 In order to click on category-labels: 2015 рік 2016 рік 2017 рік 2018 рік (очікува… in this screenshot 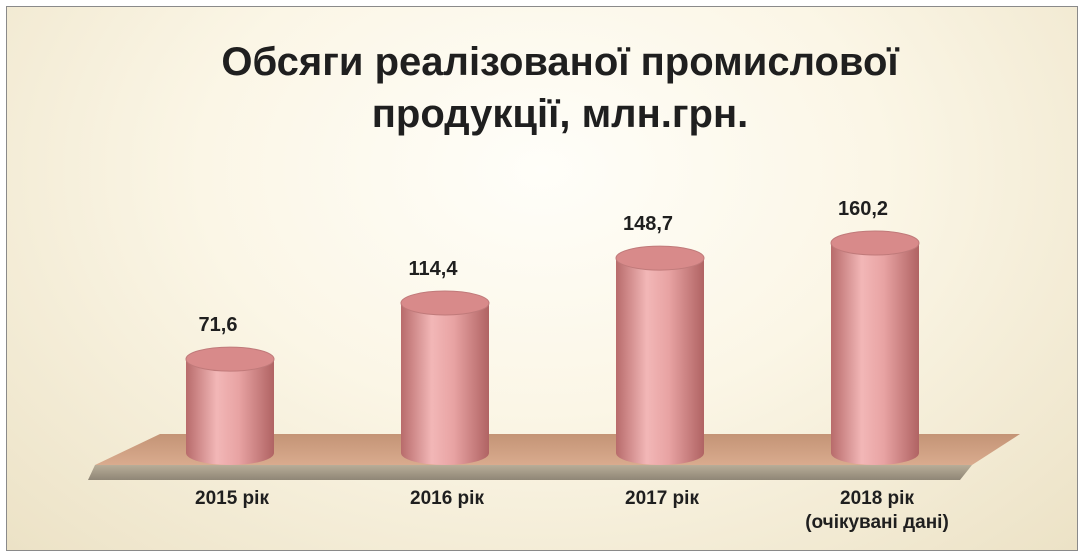, I will do `click(572, 510)`.